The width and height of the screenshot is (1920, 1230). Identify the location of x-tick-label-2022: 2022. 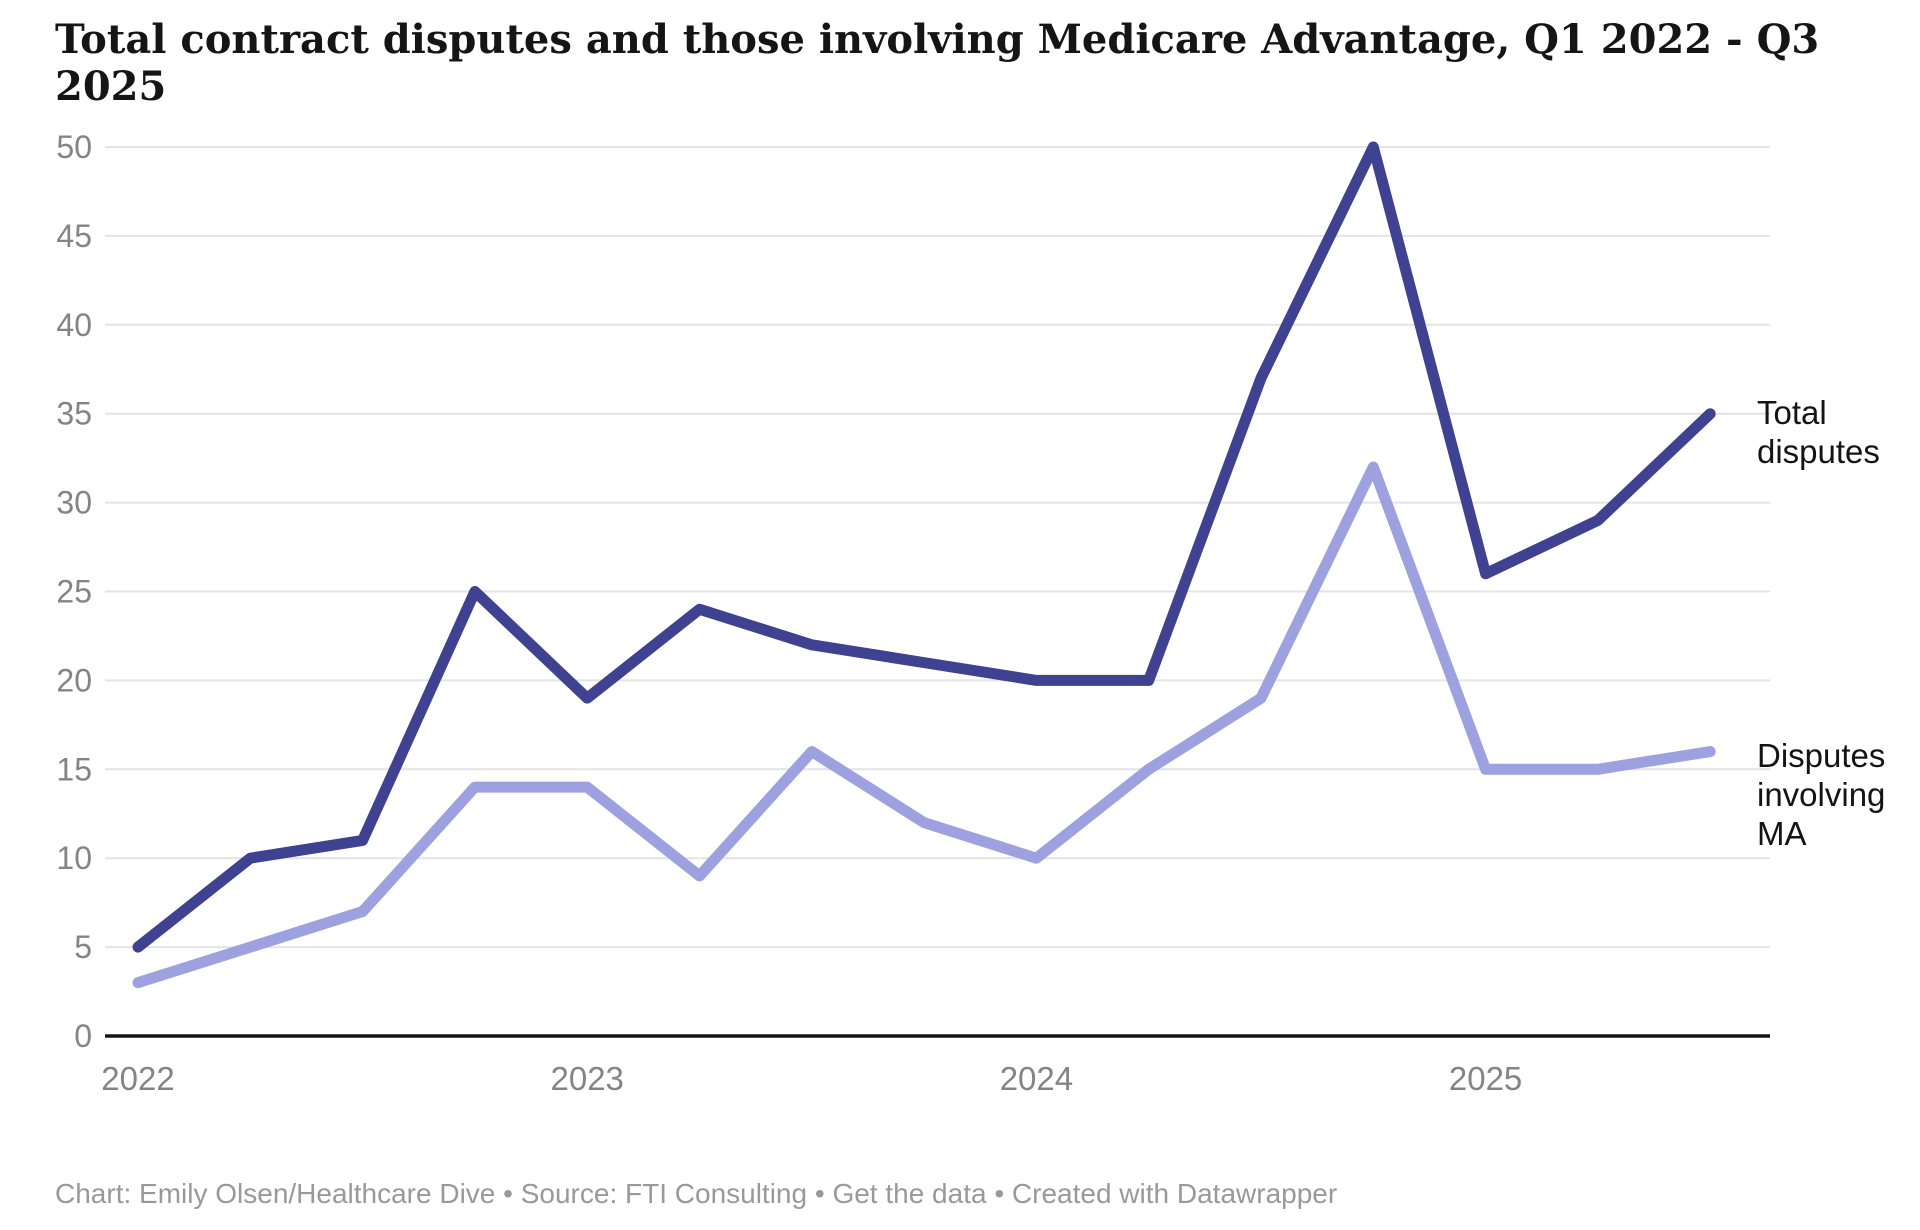
(137, 1078).